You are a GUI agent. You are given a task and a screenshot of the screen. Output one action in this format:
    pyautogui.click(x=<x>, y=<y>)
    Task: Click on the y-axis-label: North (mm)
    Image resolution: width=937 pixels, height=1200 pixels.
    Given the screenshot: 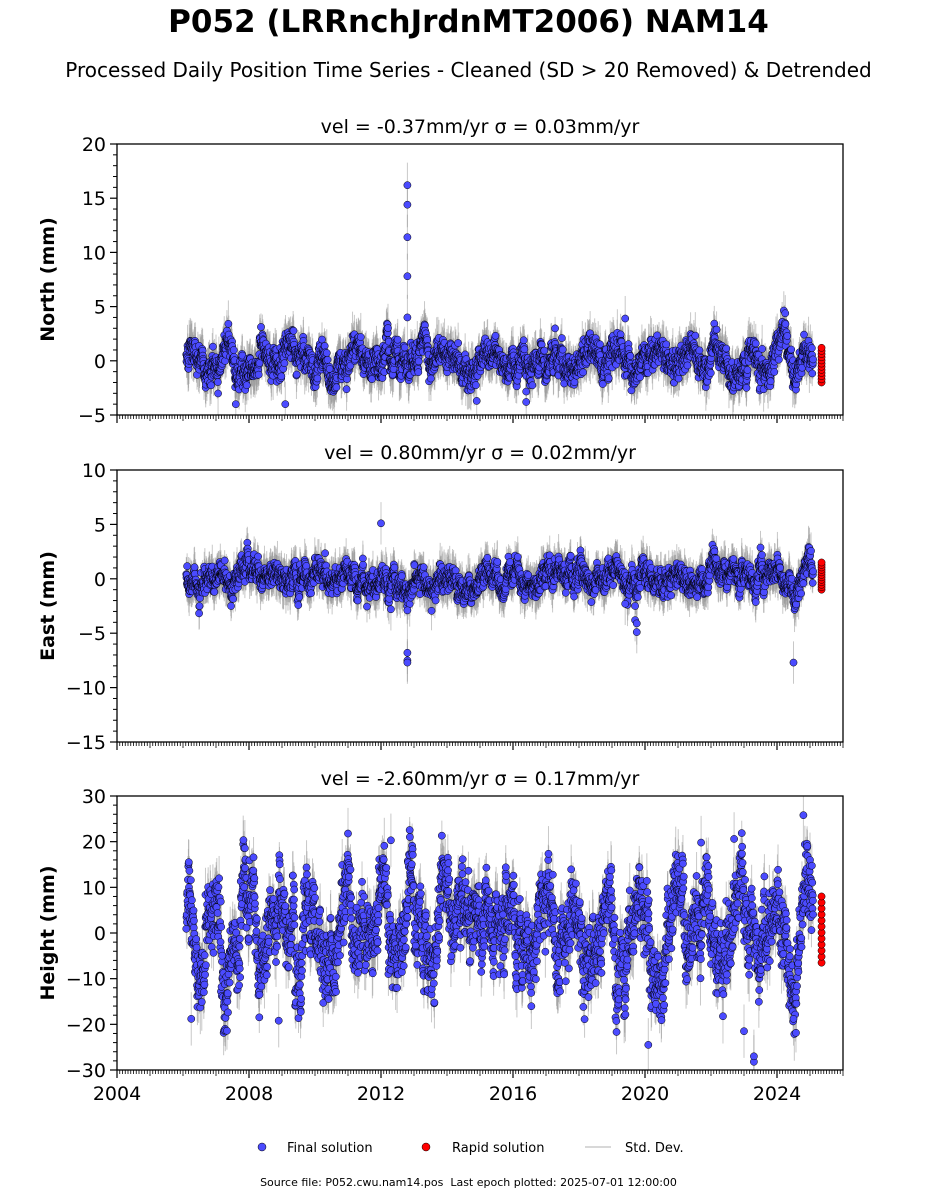 What is the action you would take?
    pyautogui.click(x=48, y=279)
    